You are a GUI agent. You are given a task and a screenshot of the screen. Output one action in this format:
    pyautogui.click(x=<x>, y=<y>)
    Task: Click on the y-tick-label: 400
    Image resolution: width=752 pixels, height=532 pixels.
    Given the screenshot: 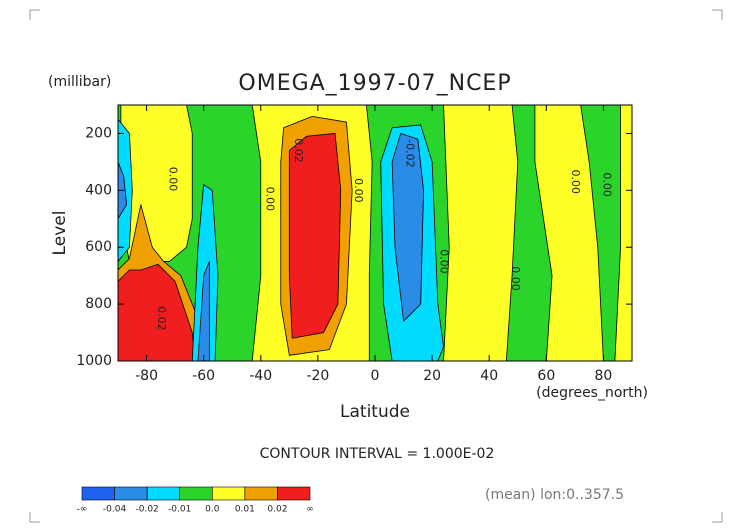 What is the action you would take?
    pyautogui.click(x=98, y=190)
    